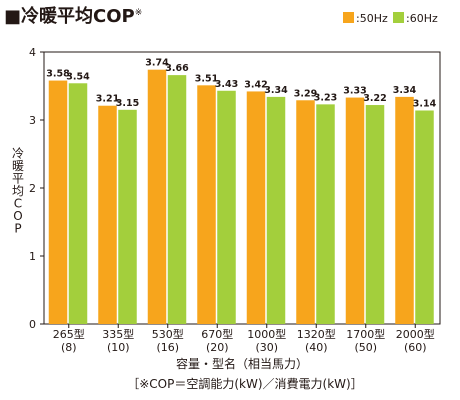 This screenshot has height=400, width=460. I want to click on category-sublabel: (10), so click(118, 347).